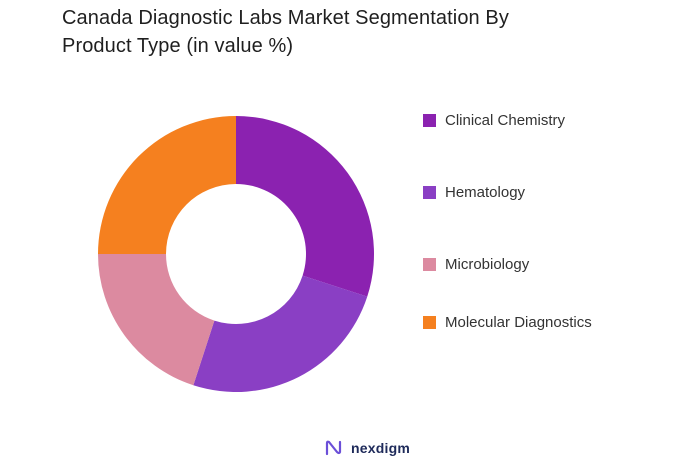 The image size is (697, 473). What do you see at coordinates (333, 448) in the screenshot?
I see `nexdigm-logo-icon` at bounding box center [333, 448].